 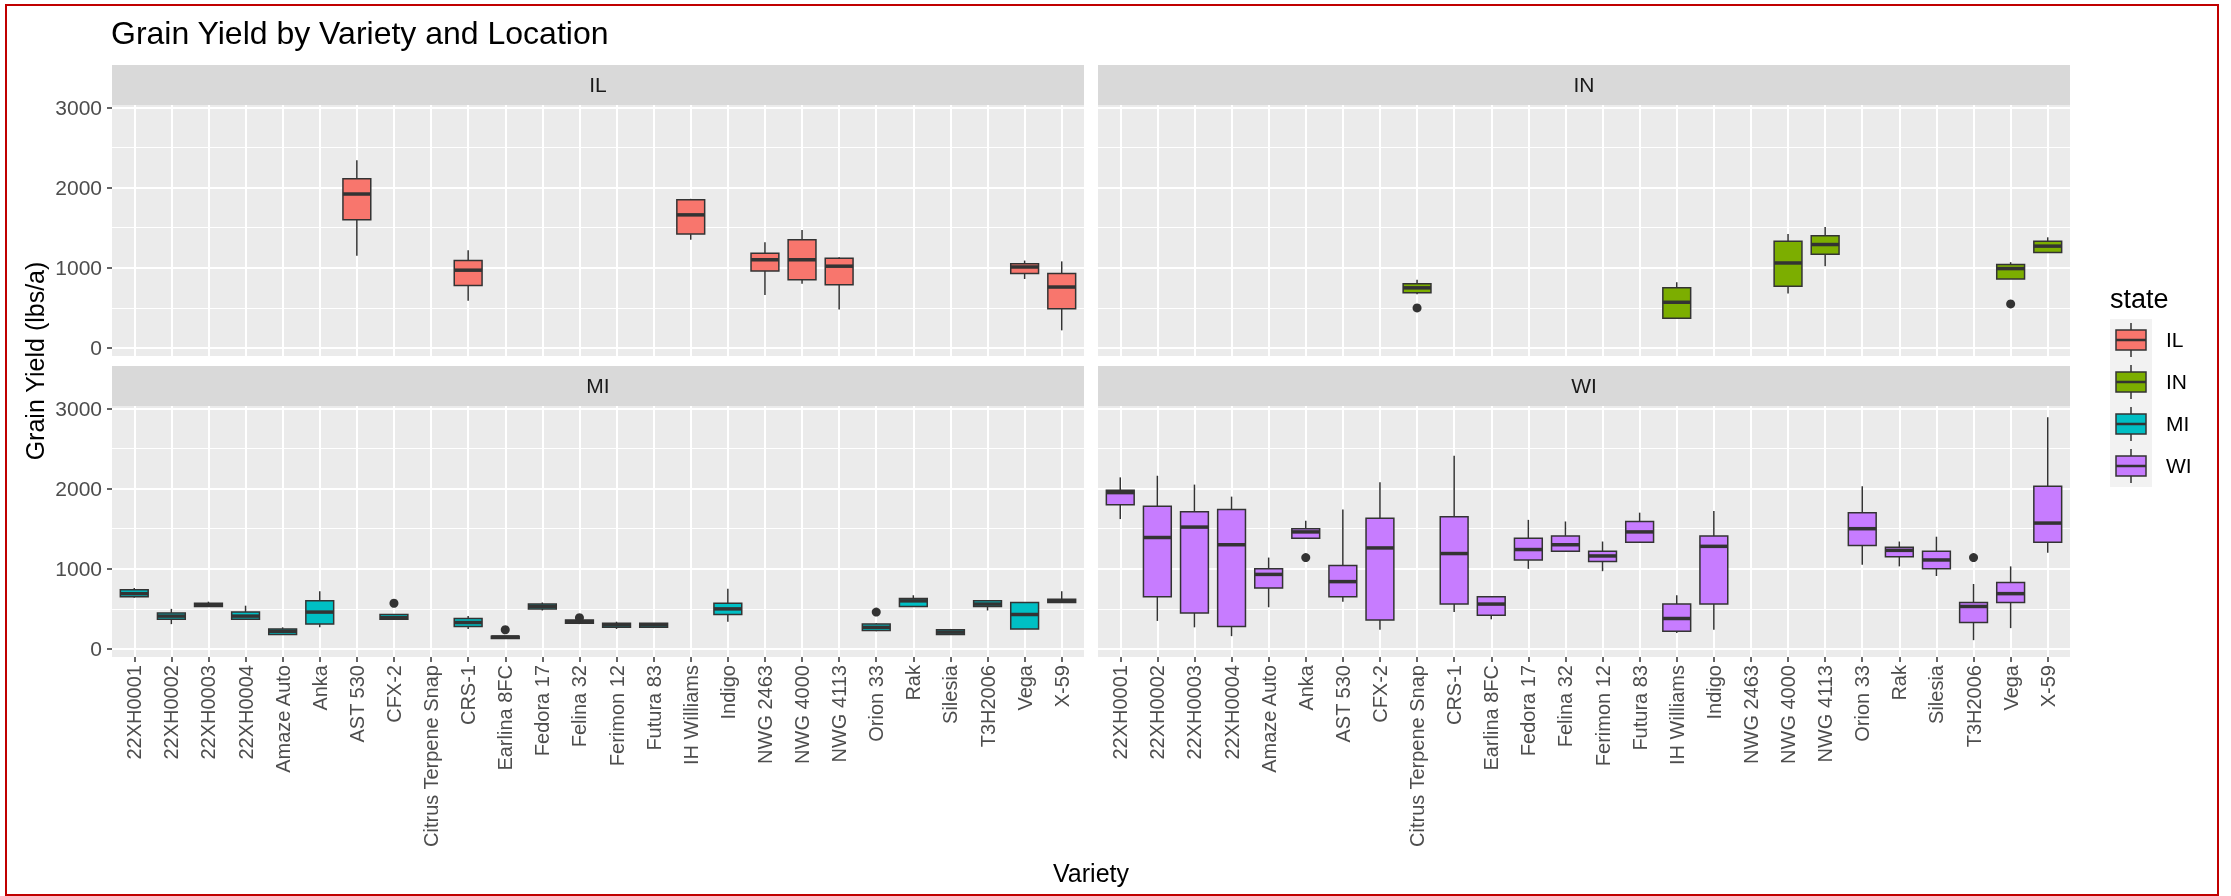 What do you see at coordinates (2179, 466) in the screenshot?
I see `legend-label: WI` at bounding box center [2179, 466].